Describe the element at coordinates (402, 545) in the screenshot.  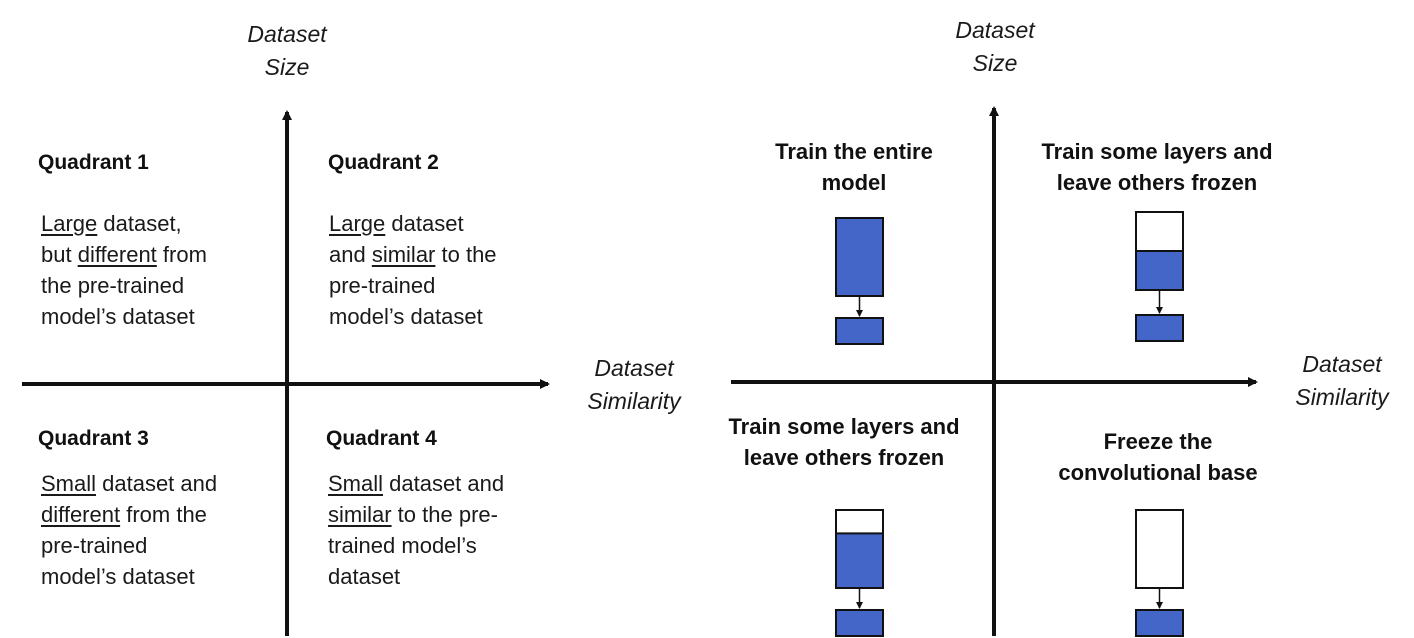
I see `text-segment: trained model’s` at that location.